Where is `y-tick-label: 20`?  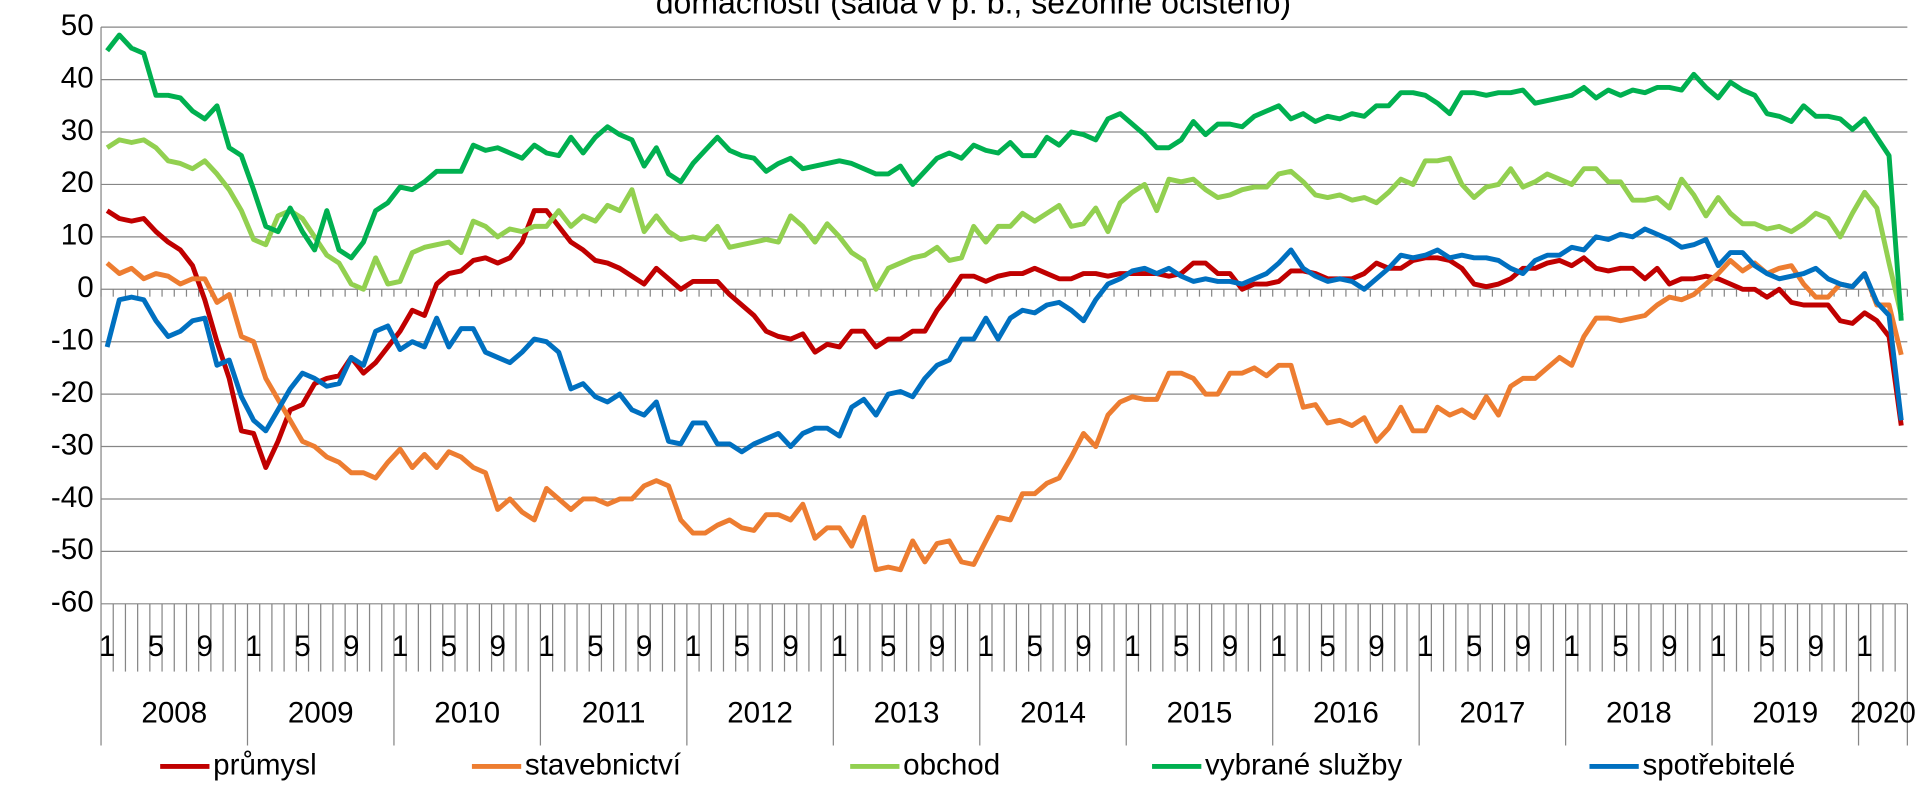
y-tick-label: 20 is located at coordinates (77, 182).